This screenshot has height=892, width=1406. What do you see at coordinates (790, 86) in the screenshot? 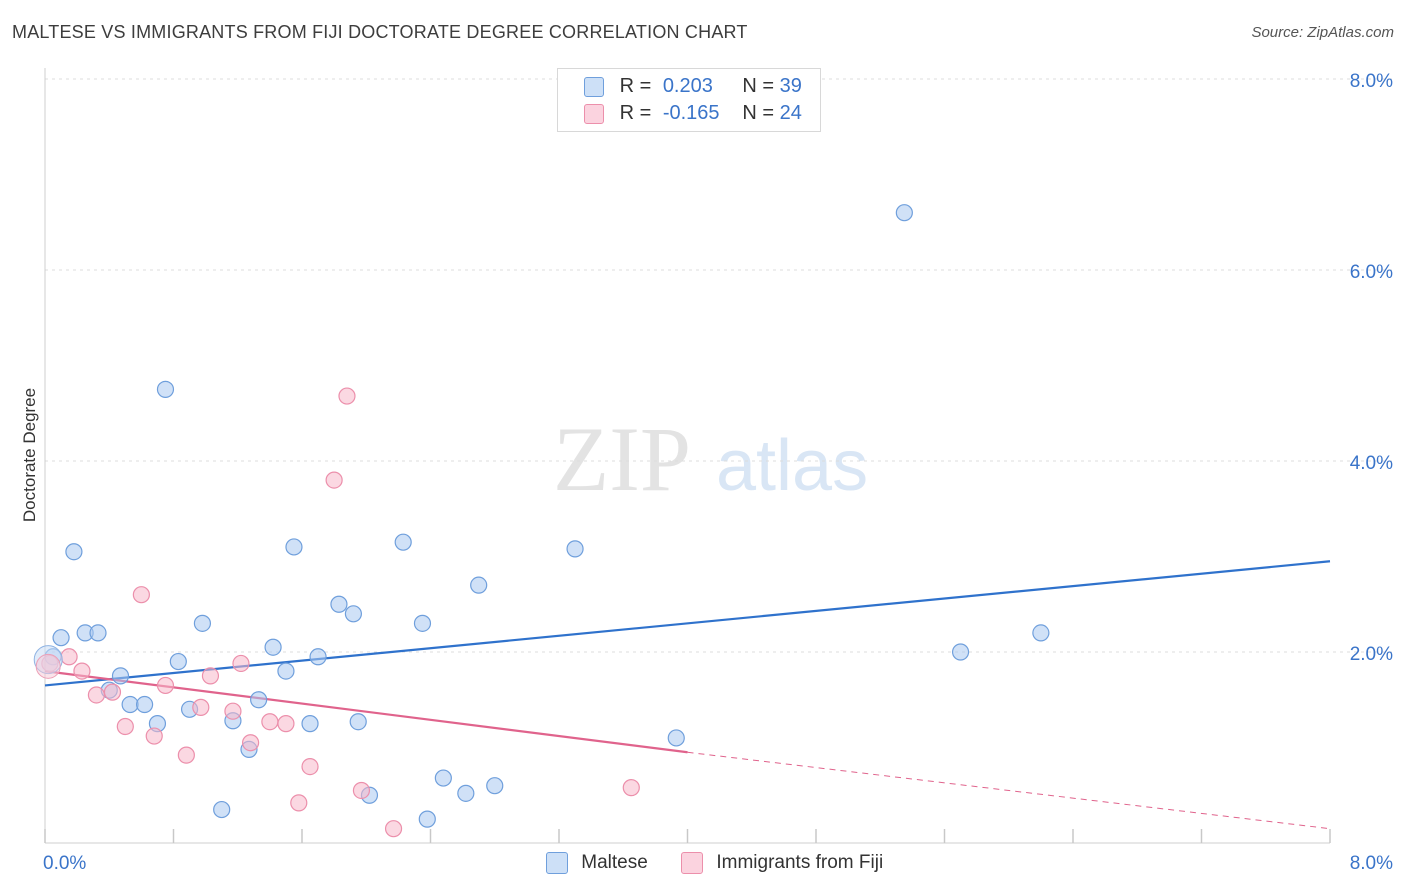
I see `legend-n-value: 39` at bounding box center [790, 86].